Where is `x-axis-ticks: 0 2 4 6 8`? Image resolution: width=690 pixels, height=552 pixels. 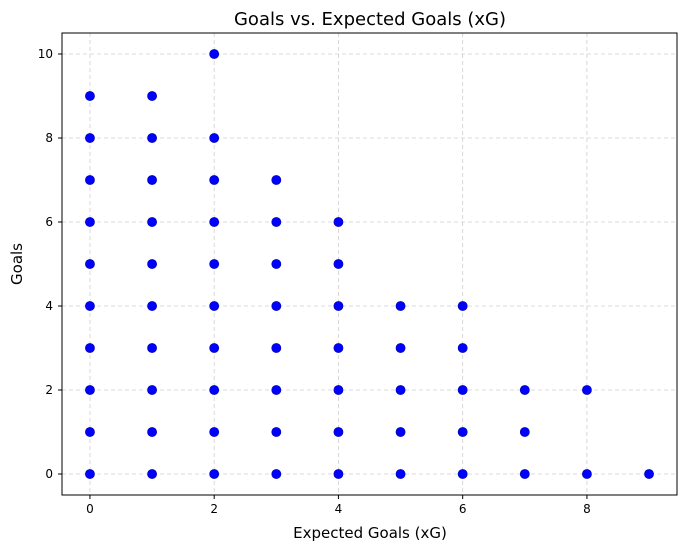 x-axis-ticks: 0 2 4 6 8 is located at coordinates (338, 505).